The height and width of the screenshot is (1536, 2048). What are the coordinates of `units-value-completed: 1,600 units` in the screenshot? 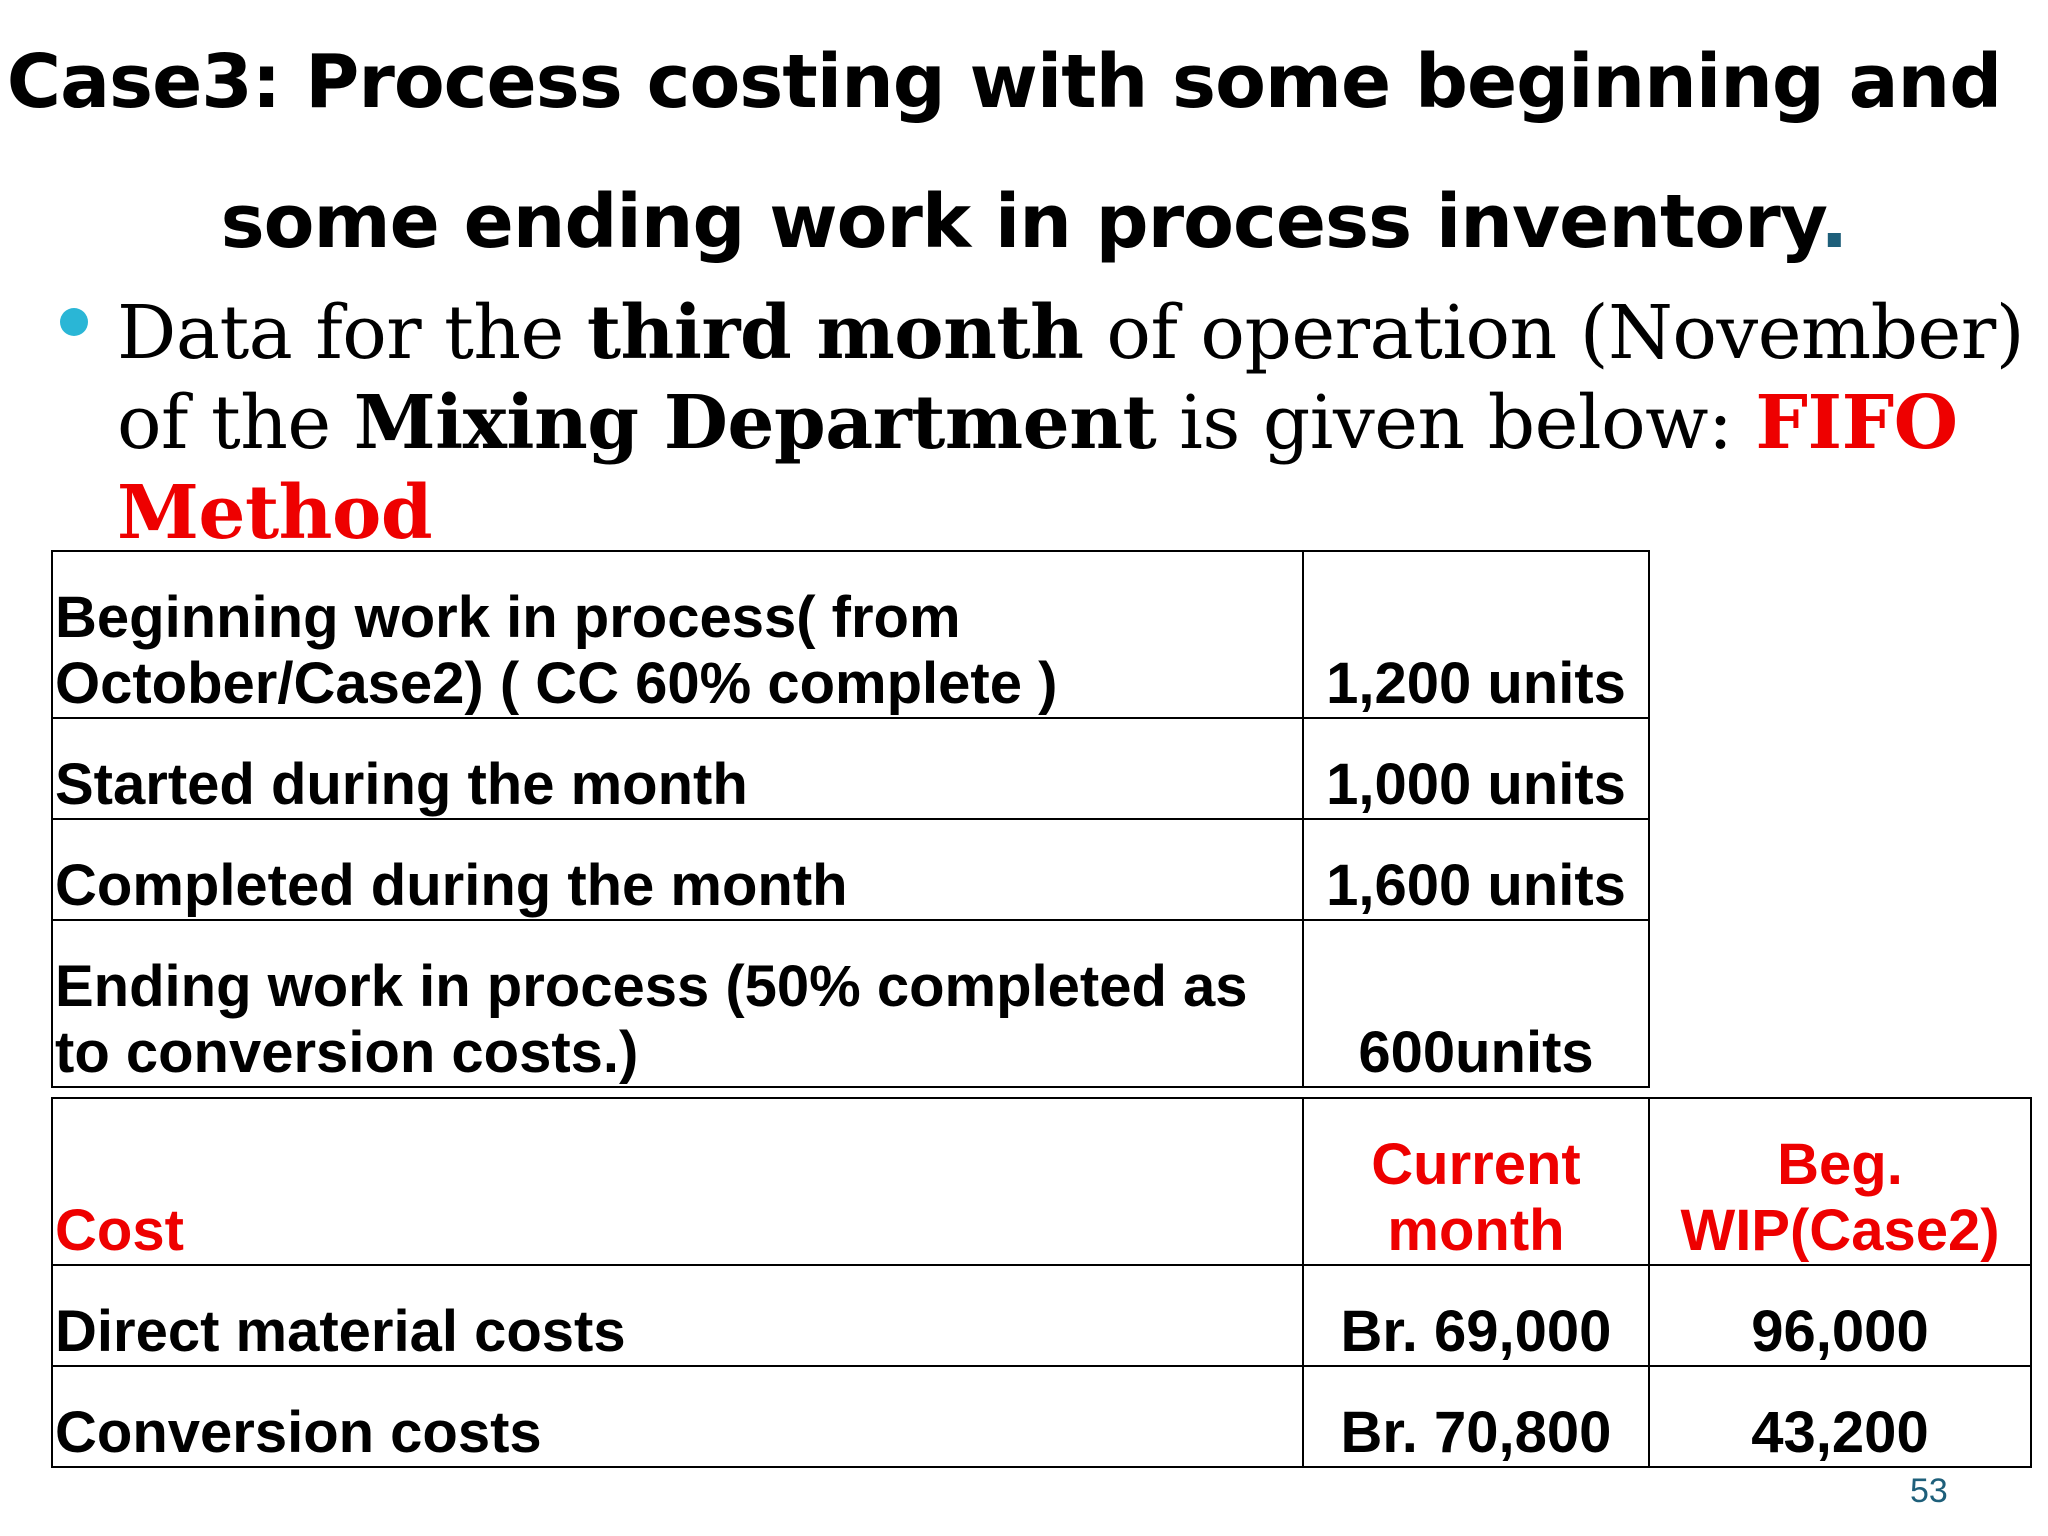 It's located at (1476, 869).